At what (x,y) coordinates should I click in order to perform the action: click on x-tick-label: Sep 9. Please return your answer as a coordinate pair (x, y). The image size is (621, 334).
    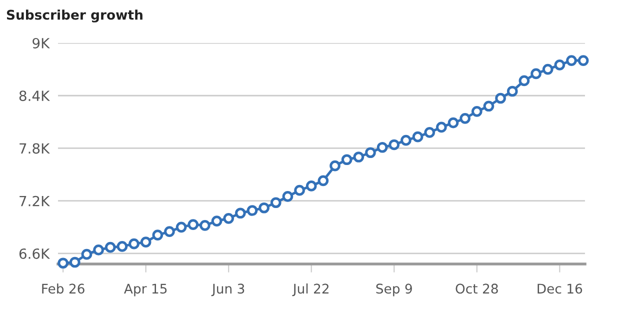
    Looking at the image, I should click on (394, 290).